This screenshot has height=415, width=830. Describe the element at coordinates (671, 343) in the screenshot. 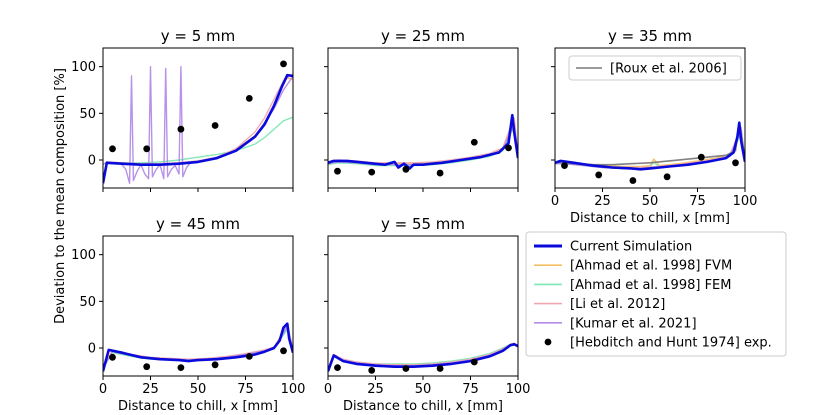

I see `legend-label-exp: [Hebditch and Hunt 1974] exp.` at that location.